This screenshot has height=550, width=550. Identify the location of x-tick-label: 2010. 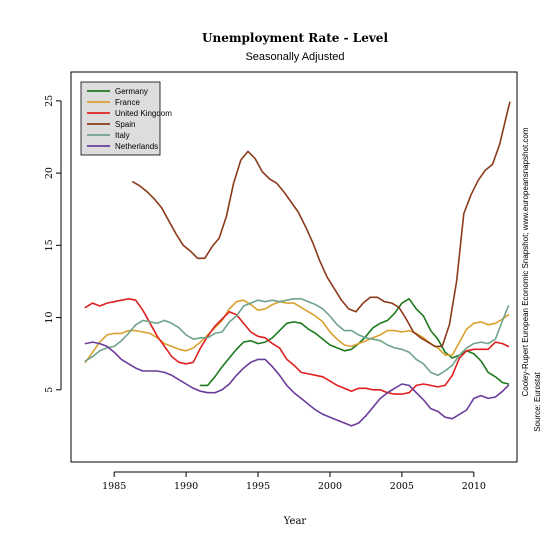
(474, 486).